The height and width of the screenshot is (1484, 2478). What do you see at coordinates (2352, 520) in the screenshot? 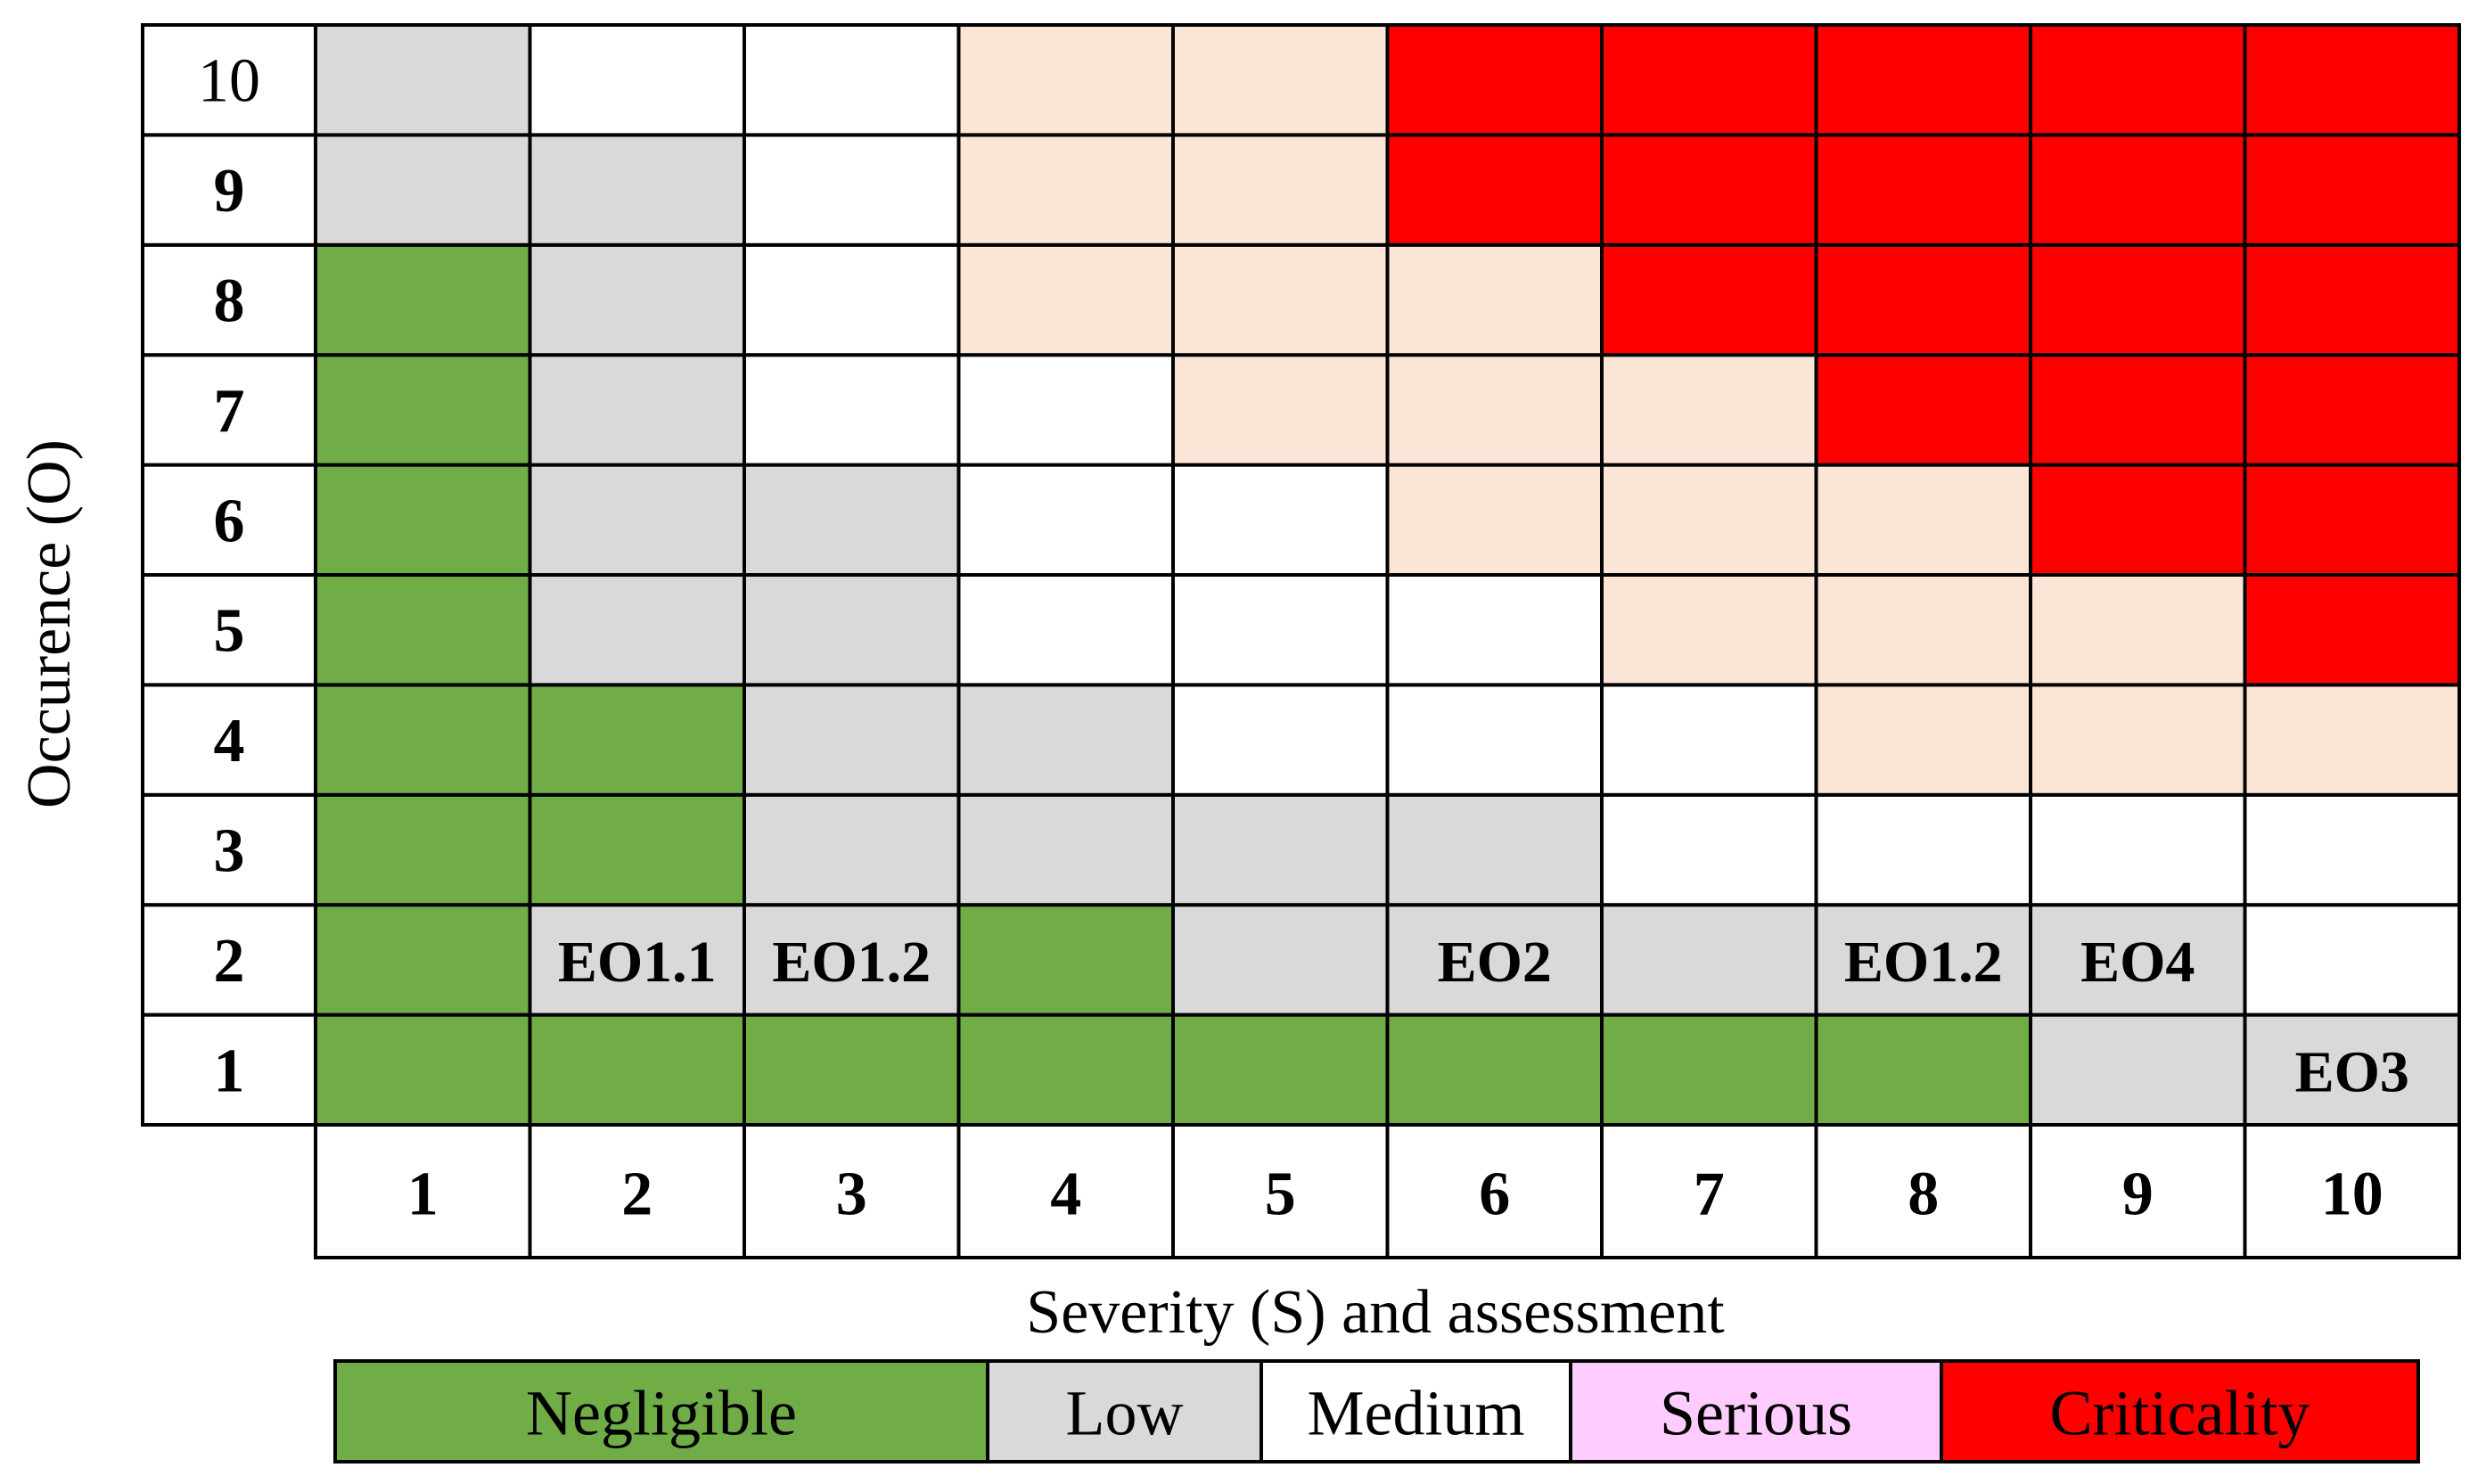
I see `matrix-cell-s10-o6` at bounding box center [2352, 520].